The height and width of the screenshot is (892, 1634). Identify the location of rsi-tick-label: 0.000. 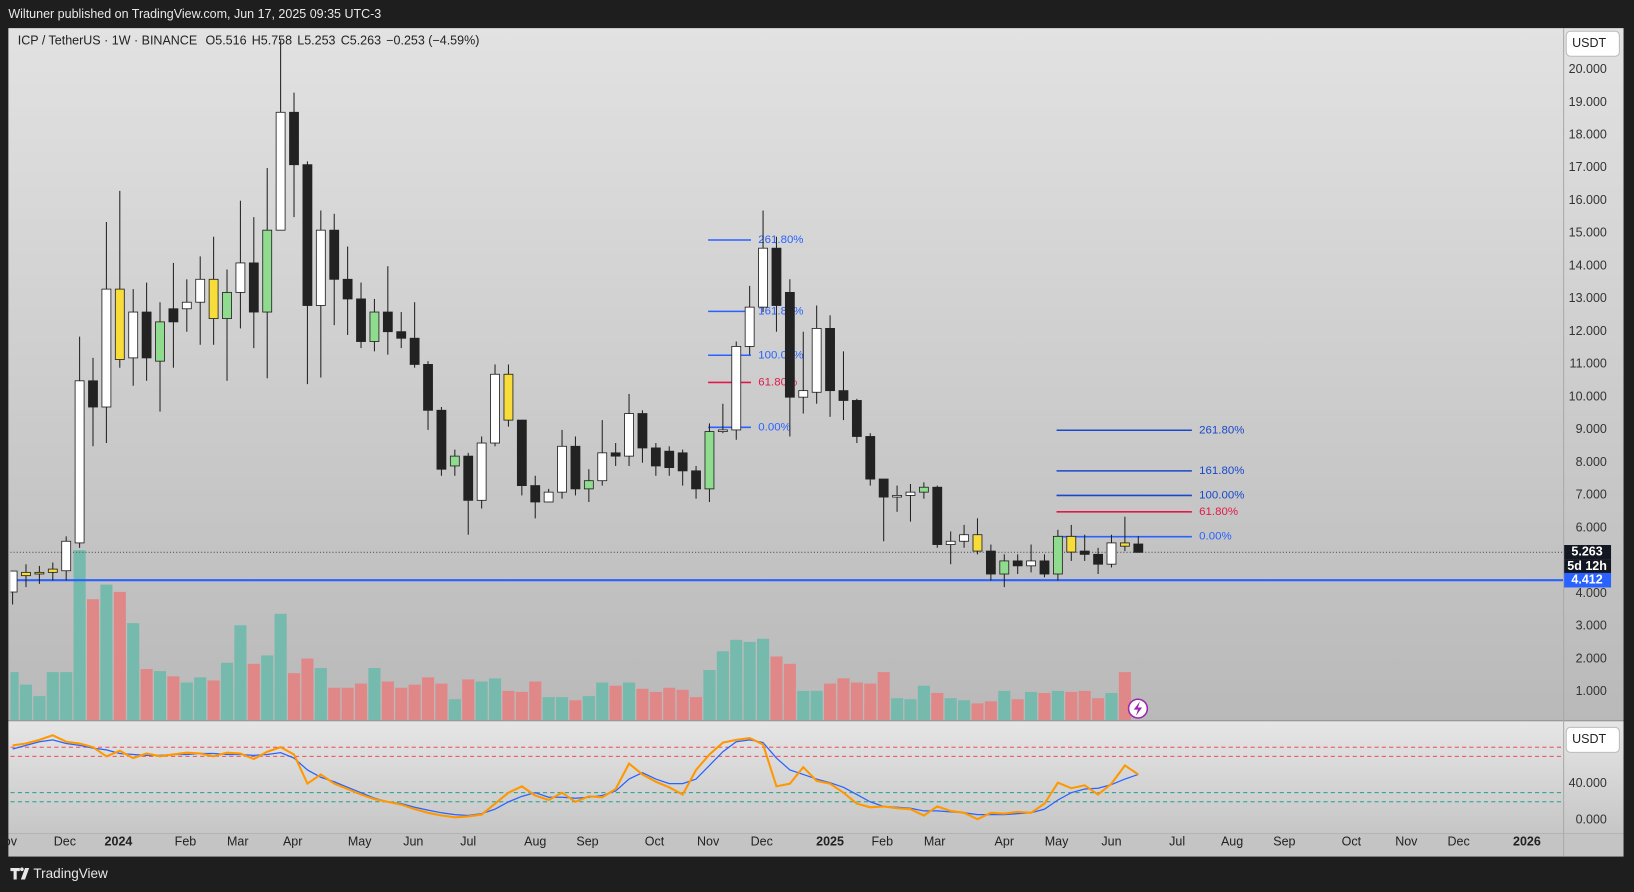
(1591, 819).